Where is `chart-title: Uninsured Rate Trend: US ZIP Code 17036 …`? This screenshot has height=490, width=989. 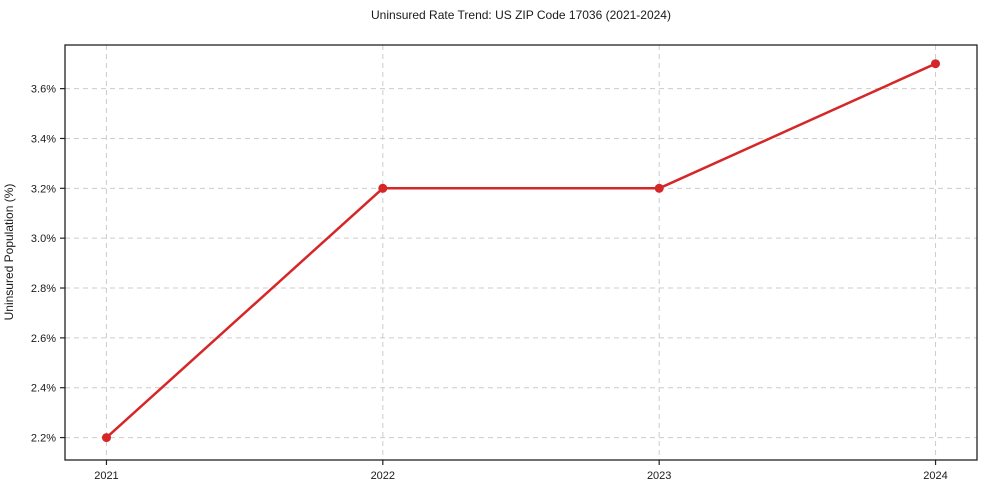
chart-title: Uninsured Rate Trend: US ZIP Code 17036 … is located at coordinates (521, 15).